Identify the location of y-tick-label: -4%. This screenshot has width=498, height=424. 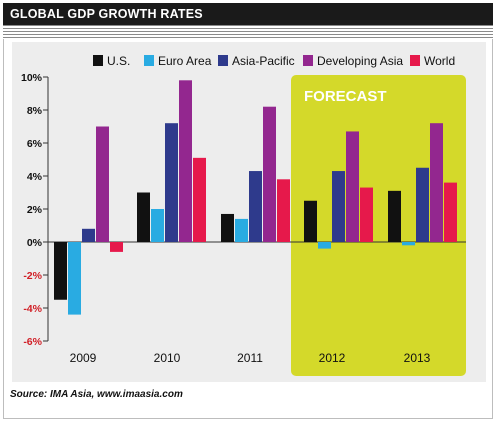
(32, 309).